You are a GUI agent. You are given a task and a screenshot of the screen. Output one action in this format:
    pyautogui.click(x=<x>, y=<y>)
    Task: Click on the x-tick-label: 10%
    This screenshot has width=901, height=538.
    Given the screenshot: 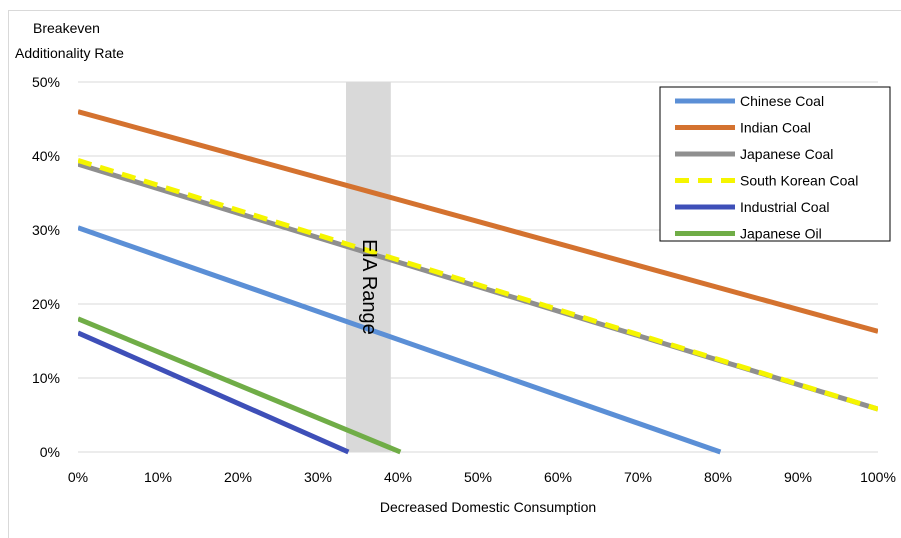 What is the action you would take?
    pyautogui.click(x=158, y=477)
    